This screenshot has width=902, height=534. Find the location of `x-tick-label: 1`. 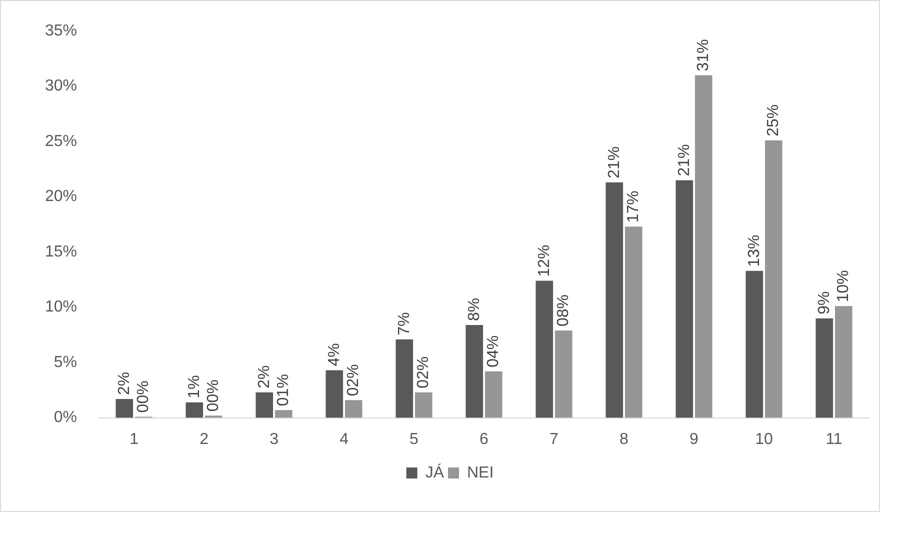

x-tick-label: 1 is located at coordinates (134, 439).